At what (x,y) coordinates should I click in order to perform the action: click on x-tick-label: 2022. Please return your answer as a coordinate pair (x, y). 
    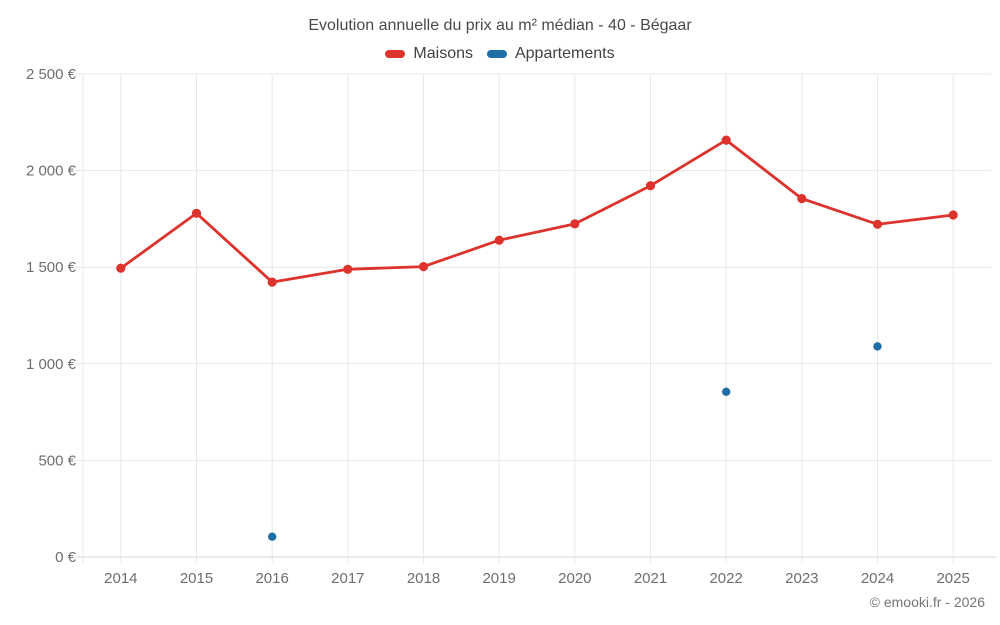
    Looking at the image, I should click on (725, 578).